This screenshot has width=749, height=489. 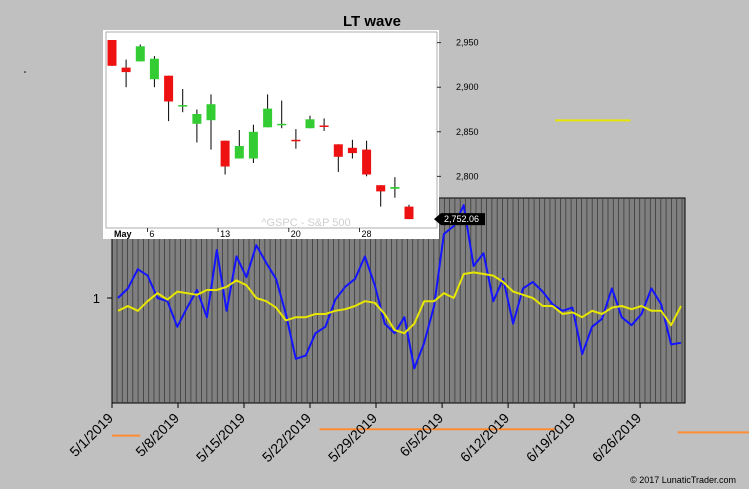 I want to click on inset-month-label: May, so click(x=123, y=234).